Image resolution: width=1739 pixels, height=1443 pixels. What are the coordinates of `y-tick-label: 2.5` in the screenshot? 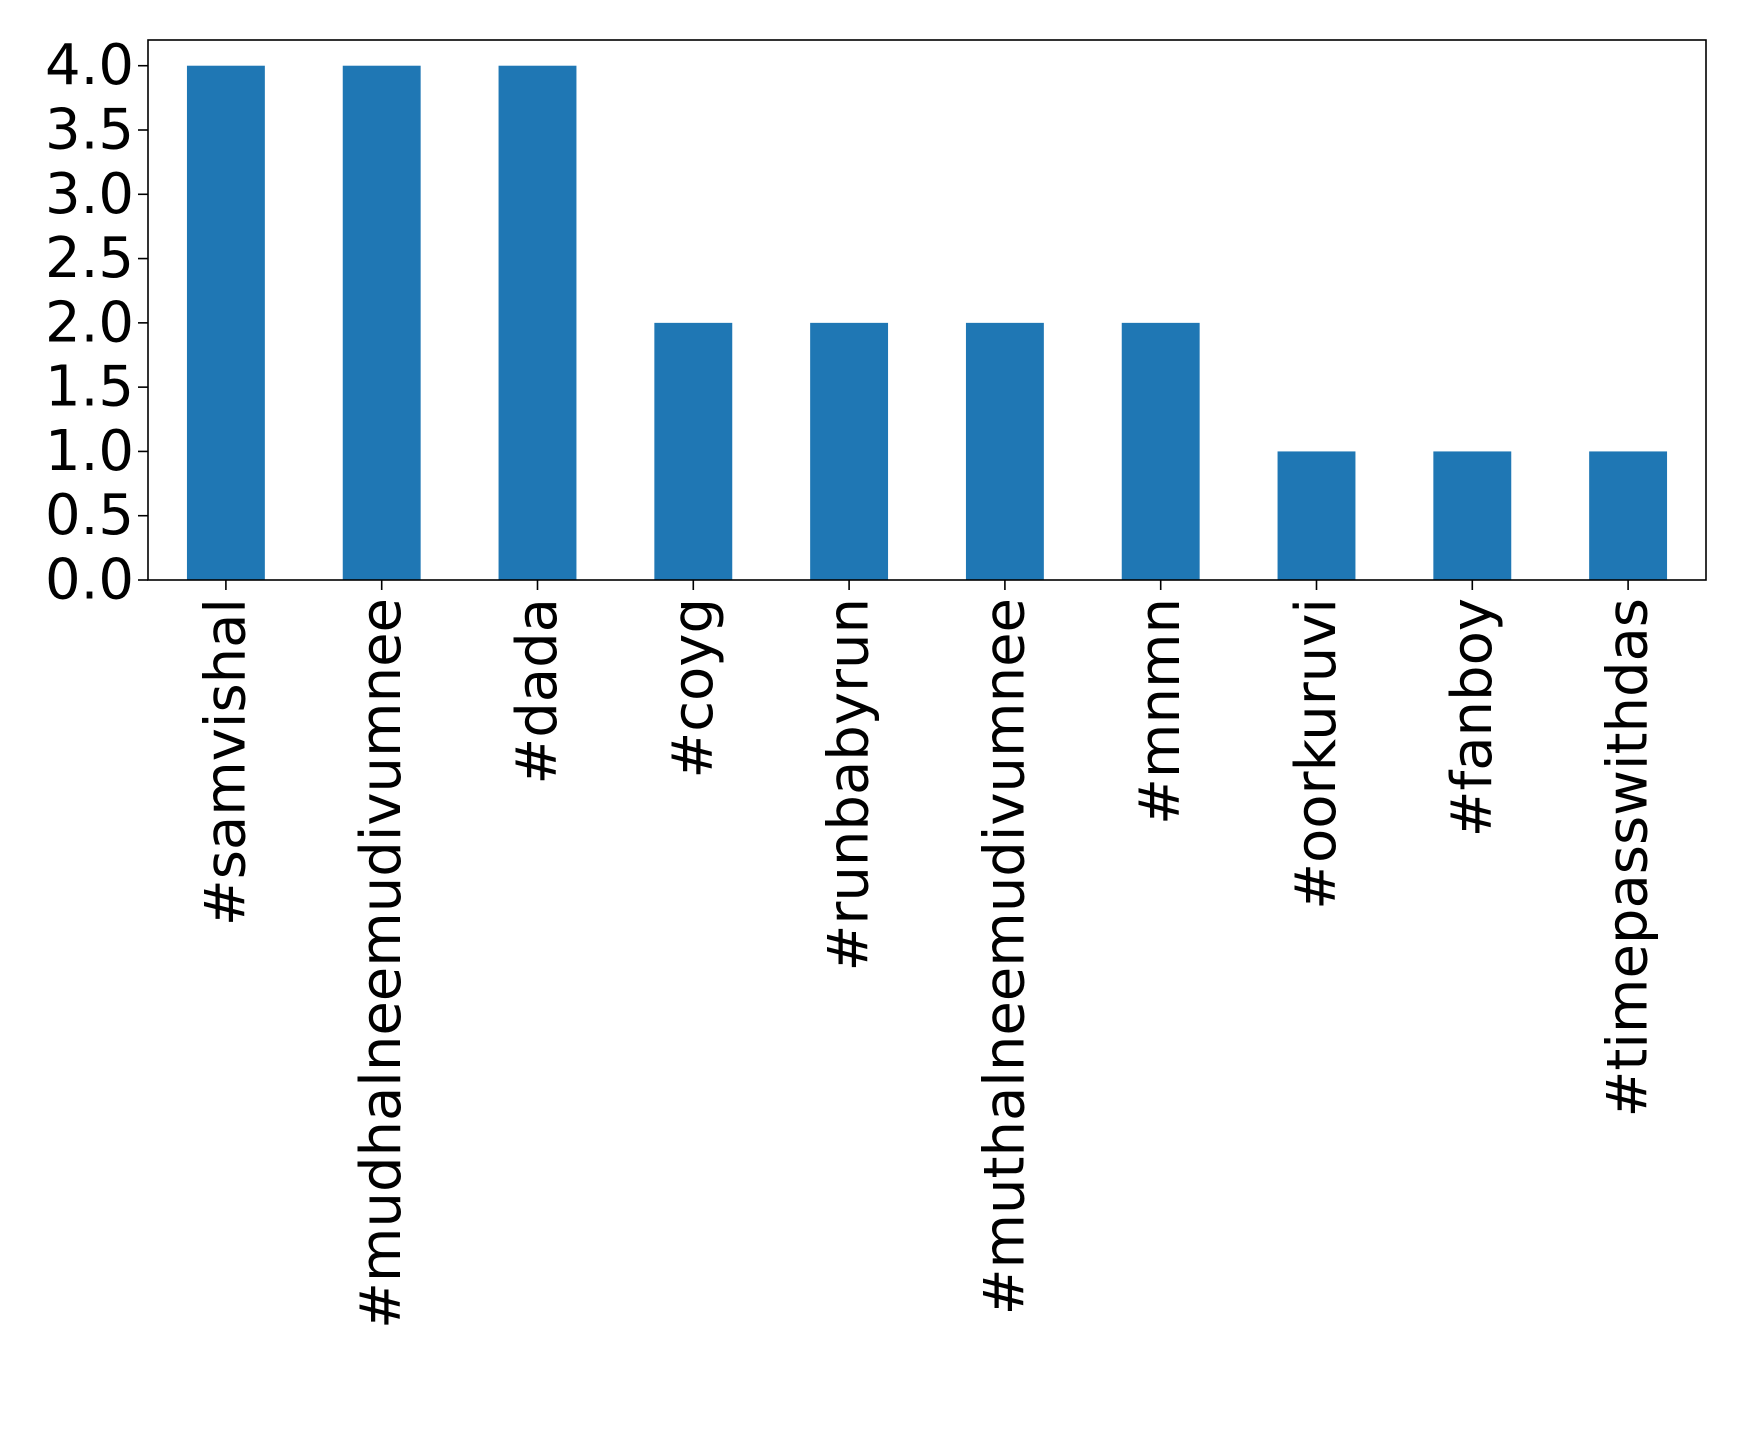 It's located at (89, 258).